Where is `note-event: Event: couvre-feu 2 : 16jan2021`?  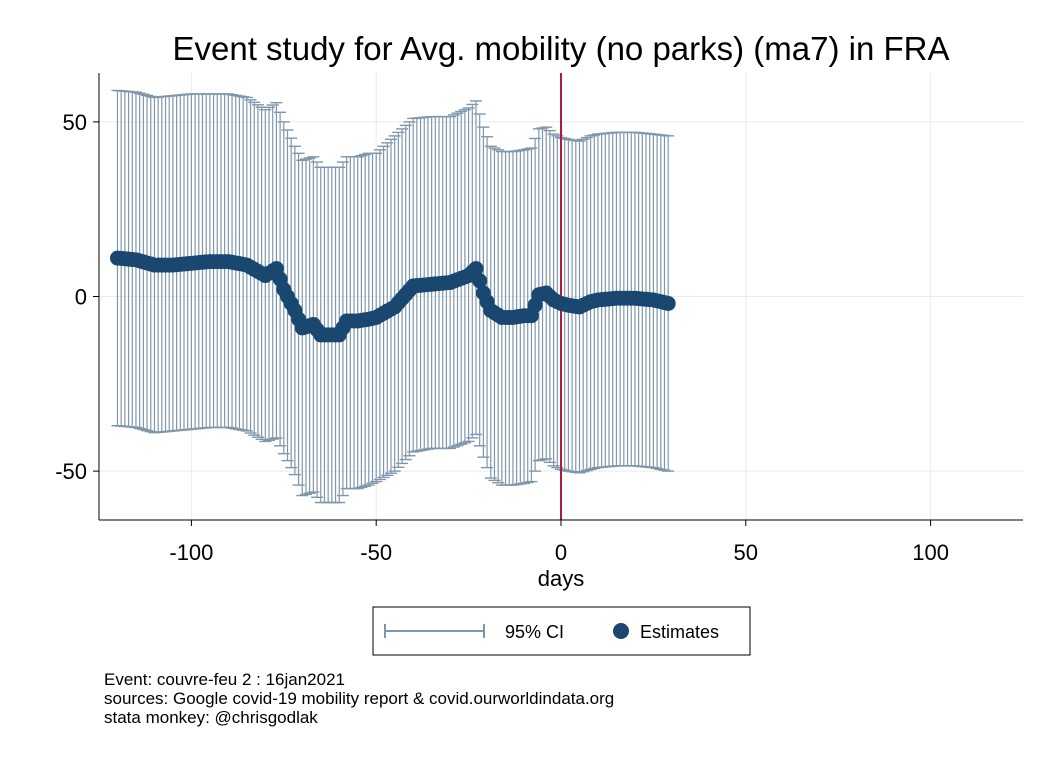
note-event: Event: couvre-feu 2 : 16jan2021 is located at coordinates (224, 679).